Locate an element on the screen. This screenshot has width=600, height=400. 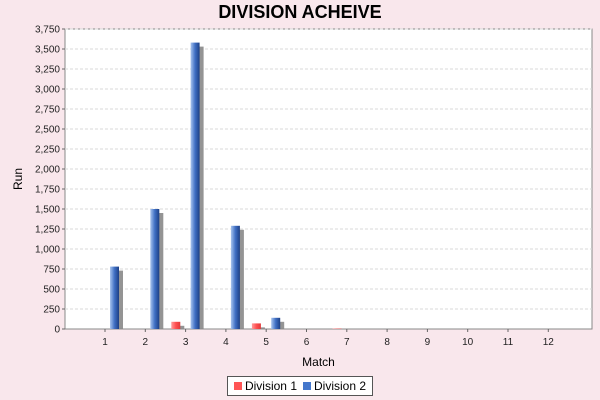
x-tick-label: 4 is located at coordinates (226, 342).